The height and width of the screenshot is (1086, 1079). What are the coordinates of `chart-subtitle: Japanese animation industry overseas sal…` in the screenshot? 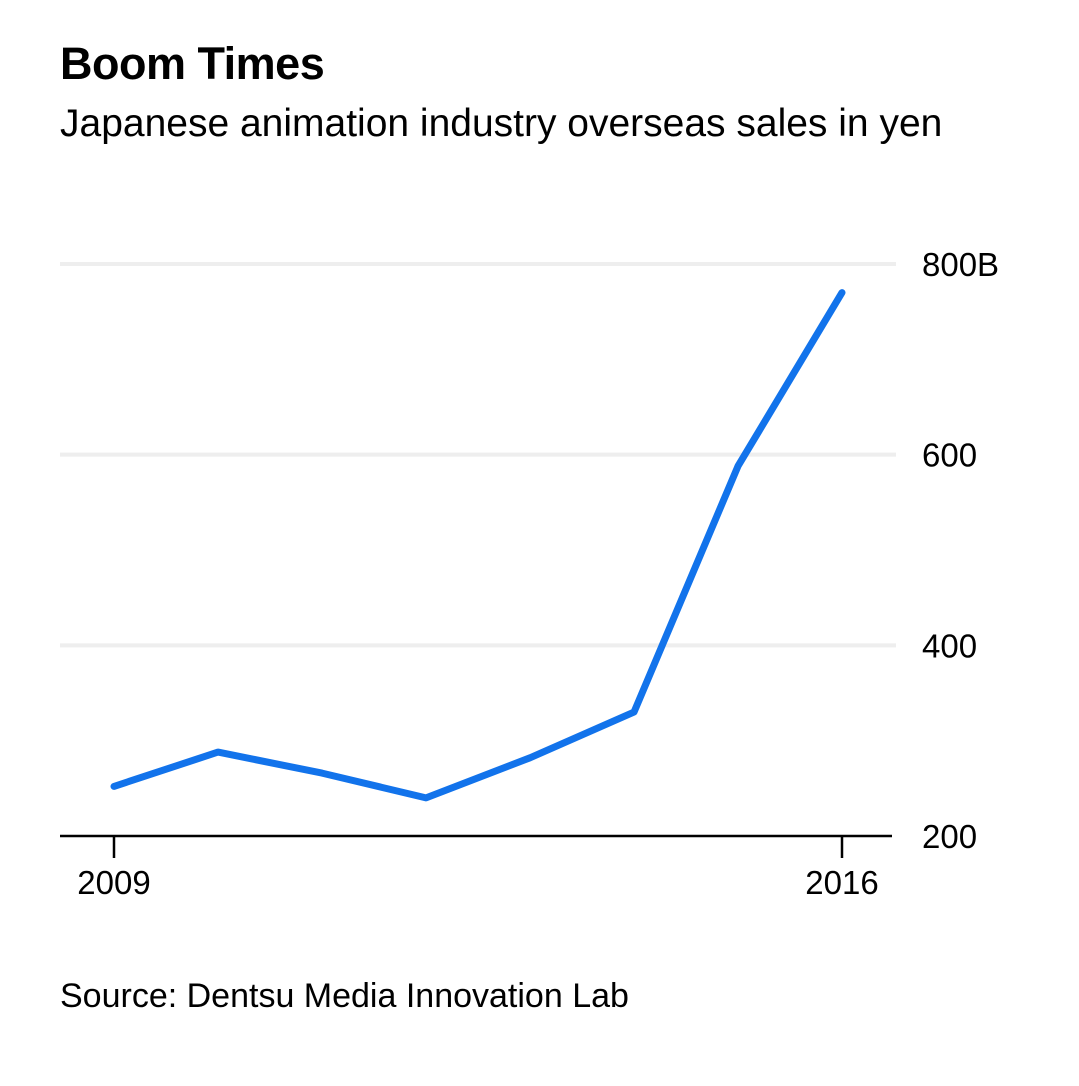 It's located at (501, 123).